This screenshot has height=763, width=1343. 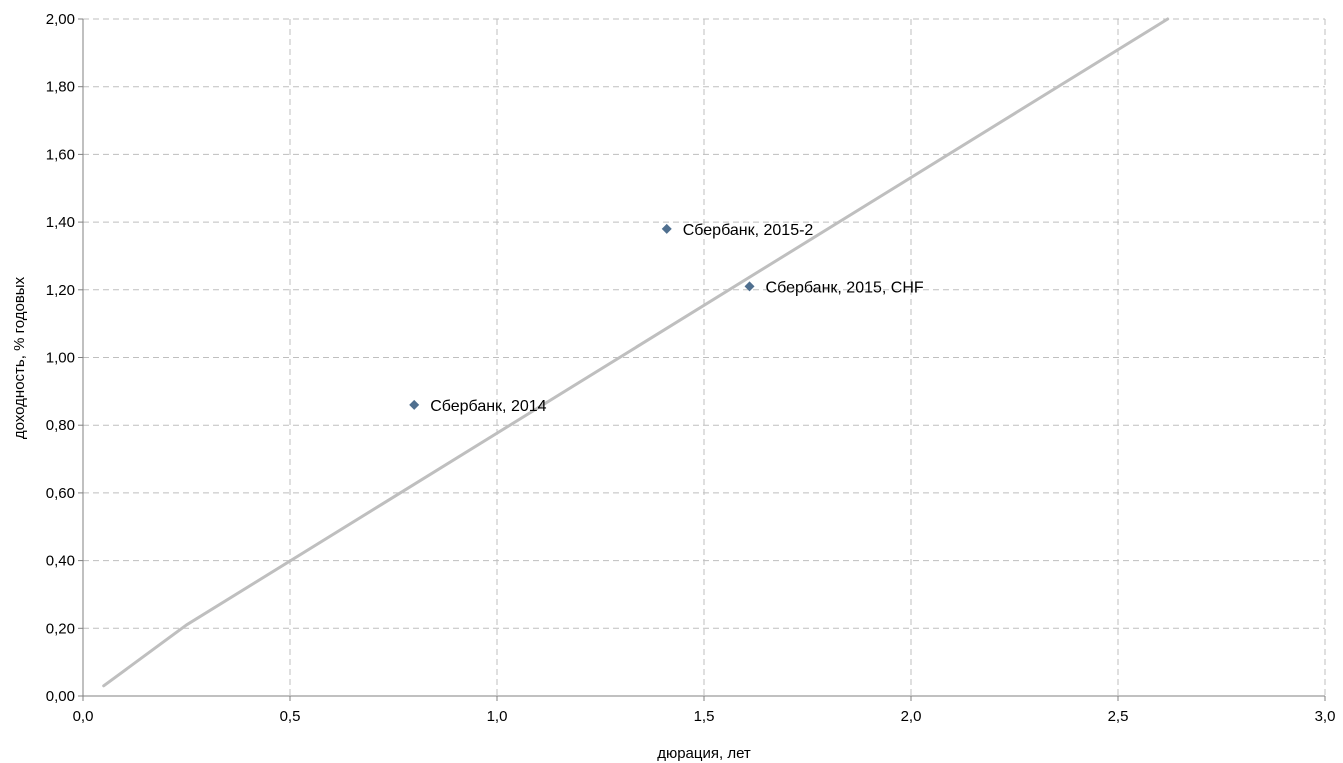 I want to click on y-tick-label: 2,00, so click(x=60, y=19).